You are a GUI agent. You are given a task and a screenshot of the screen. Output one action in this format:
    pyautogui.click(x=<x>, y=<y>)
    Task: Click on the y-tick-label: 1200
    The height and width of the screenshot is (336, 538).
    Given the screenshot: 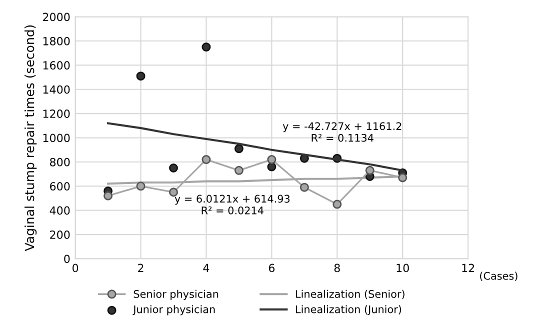 What is the action you would take?
    pyautogui.click(x=56, y=114)
    